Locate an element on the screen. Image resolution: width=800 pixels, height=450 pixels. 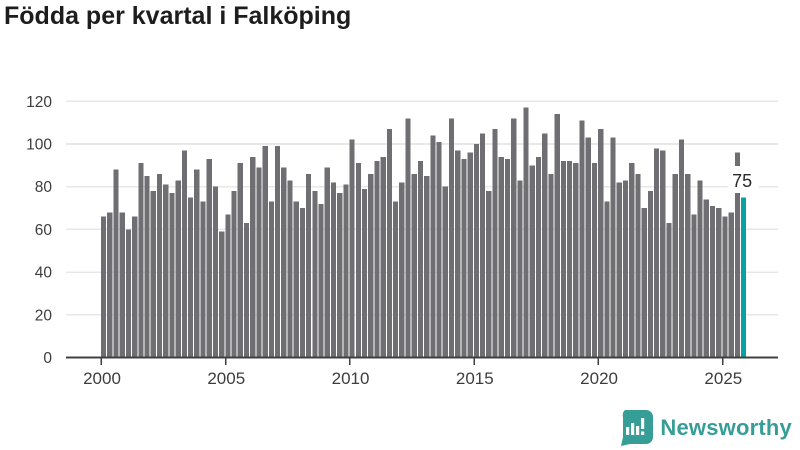
y-tick-label: 60 is located at coordinates (44, 230).